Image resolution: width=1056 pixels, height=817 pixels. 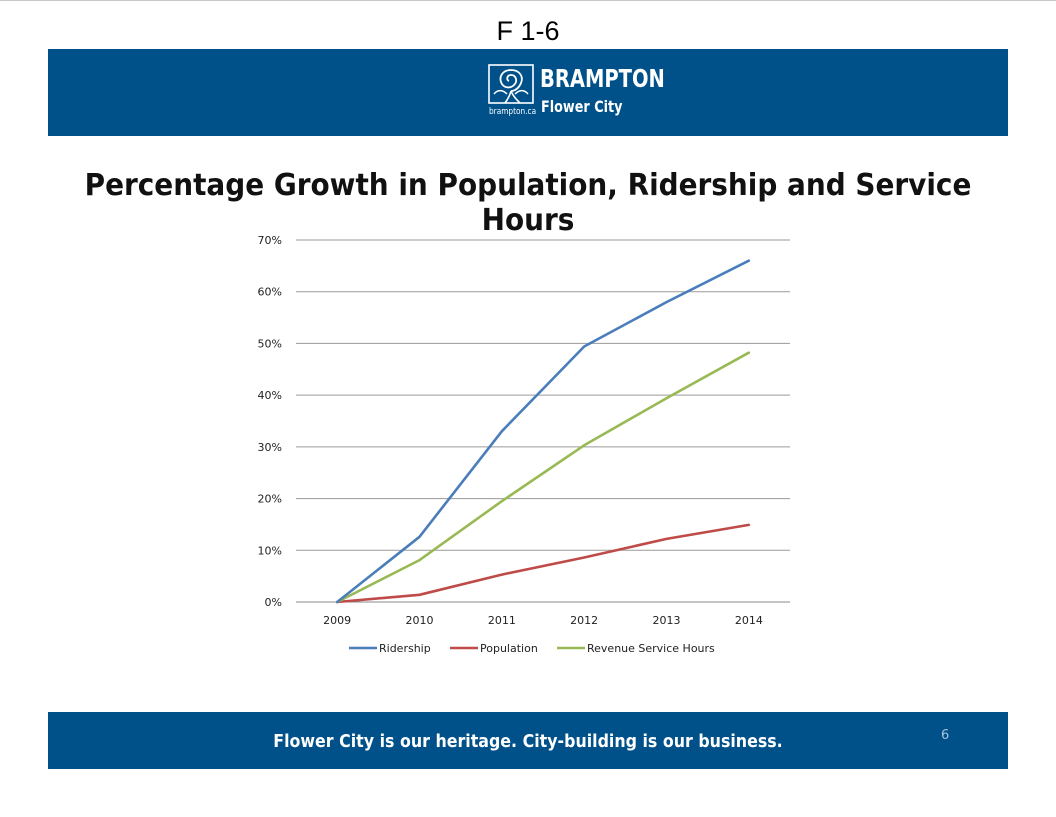 What do you see at coordinates (582, 106) in the screenshot?
I see `brand-subtitle: Flower City` at bounding box center [582, 106].